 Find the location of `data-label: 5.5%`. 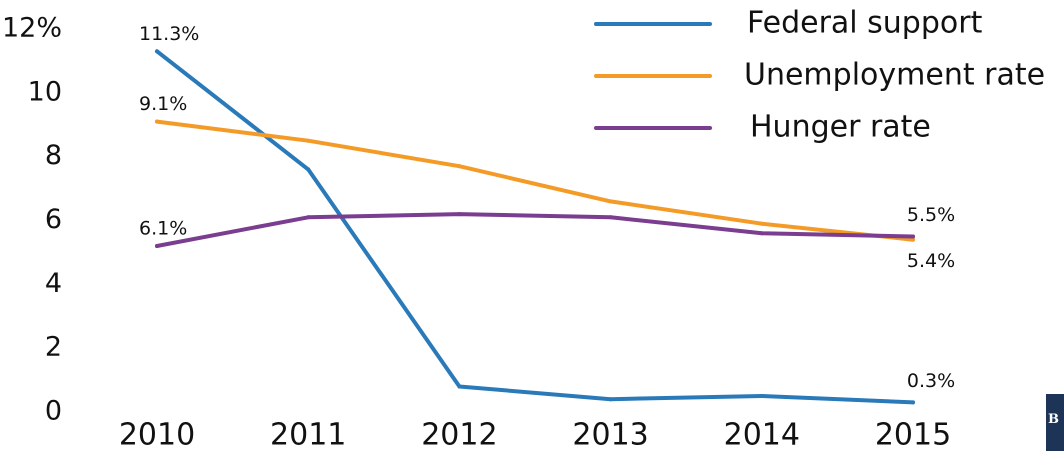

data-label: 5.5% is located at coordinates (931, 215).